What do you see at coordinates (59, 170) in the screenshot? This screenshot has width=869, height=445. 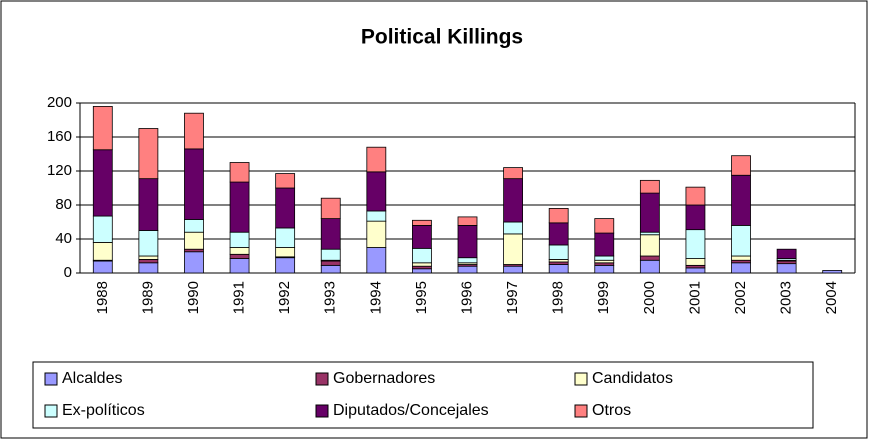 I see `y-tick-label: 120` at bounding box center [59, 170].